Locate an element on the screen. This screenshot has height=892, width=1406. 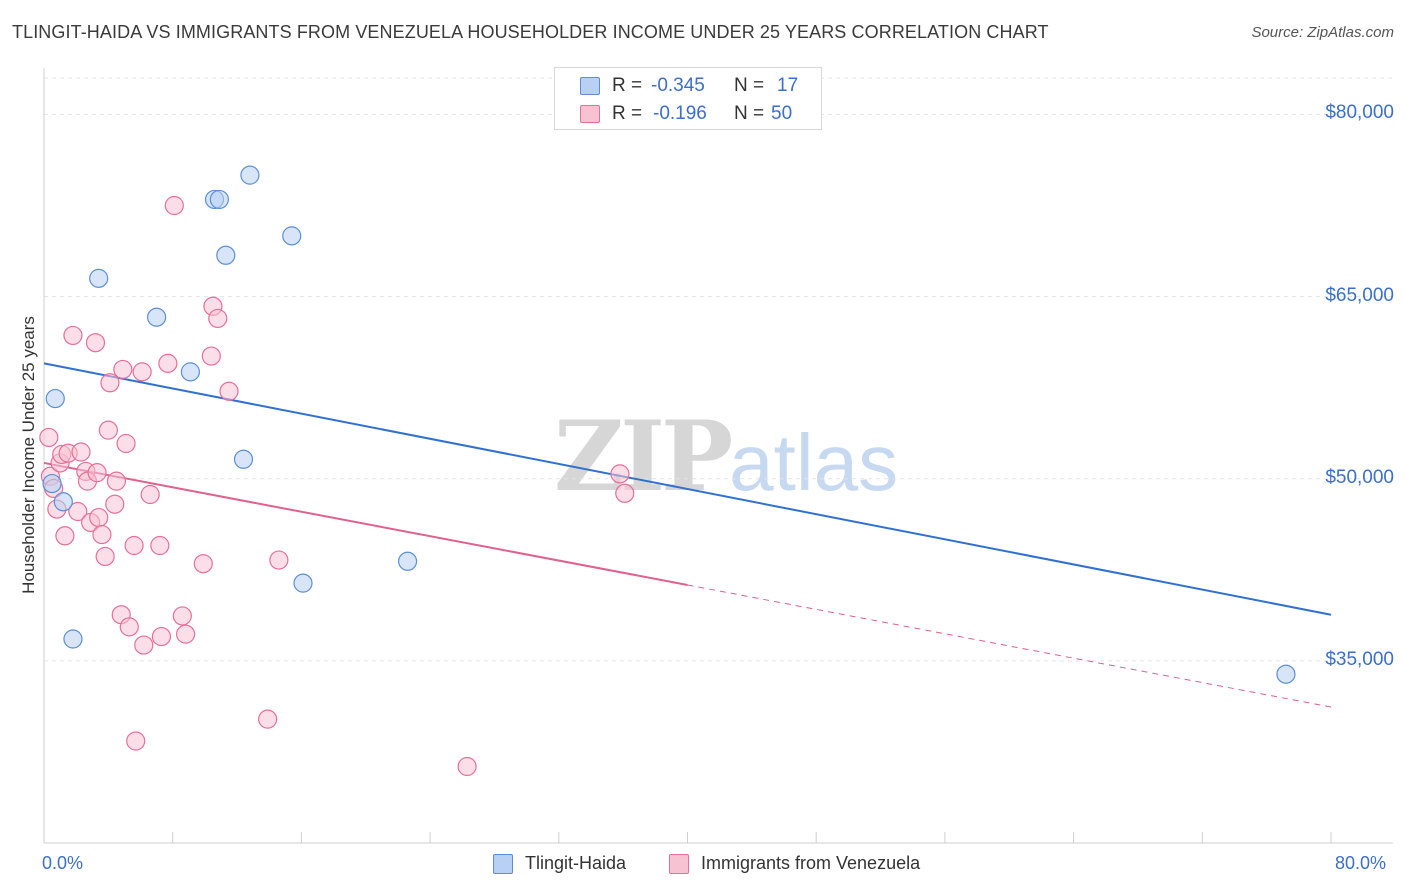
legend-n-value: 17 is located at coordinates (788, 85).